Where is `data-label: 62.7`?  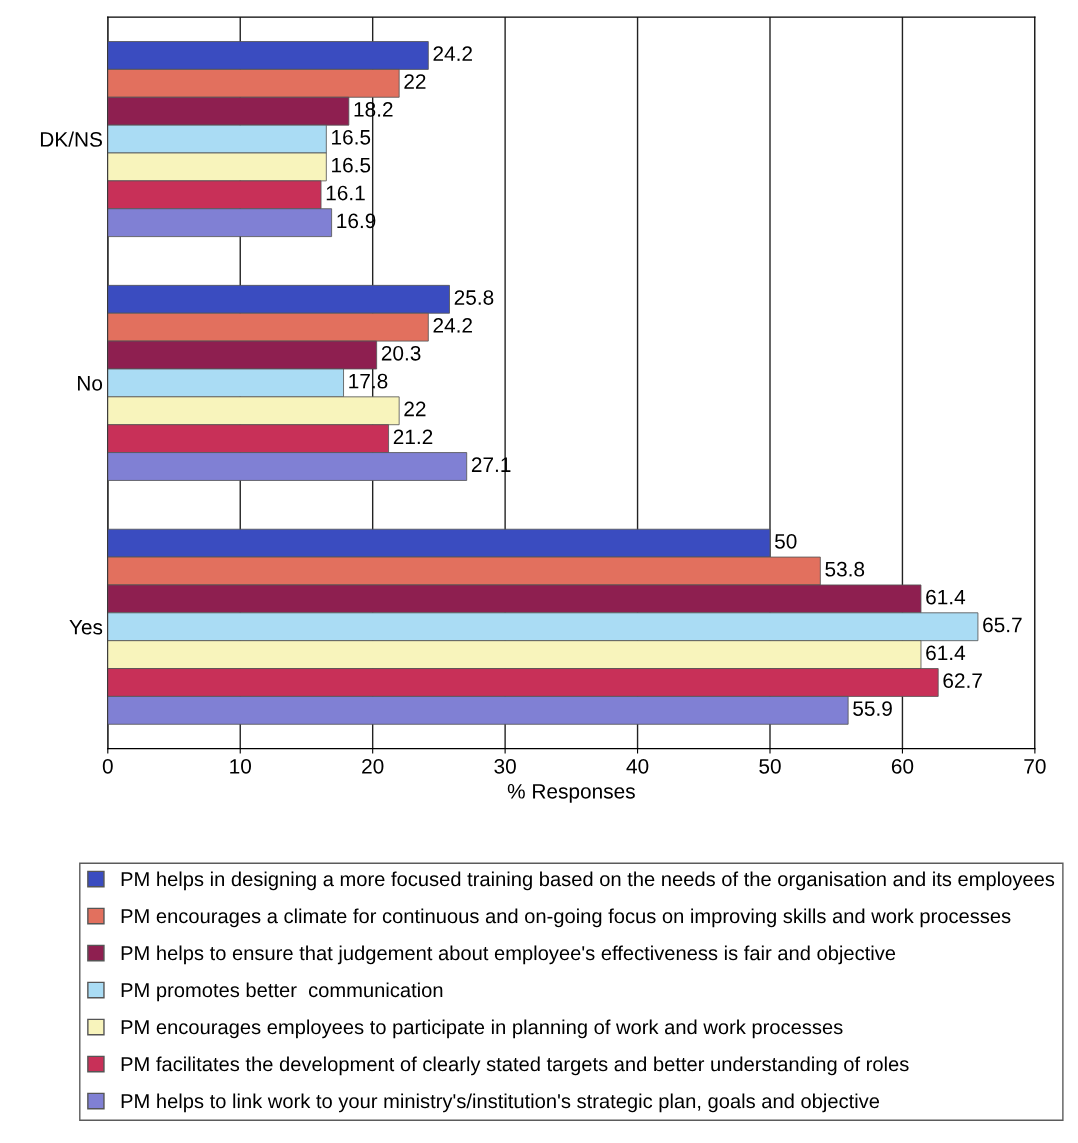
data-label: 62.7 is located at coordinates (962, 681).